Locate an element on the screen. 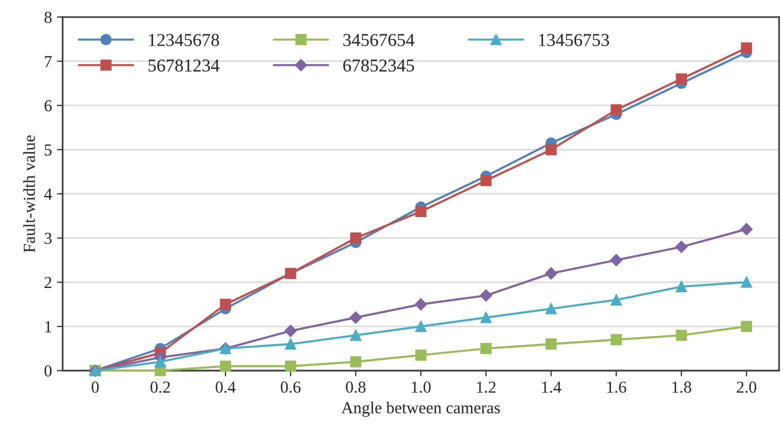 The height and width of the screenshot is (426, 783). y-tick-label: 8 is located at coordinates (48, 17).